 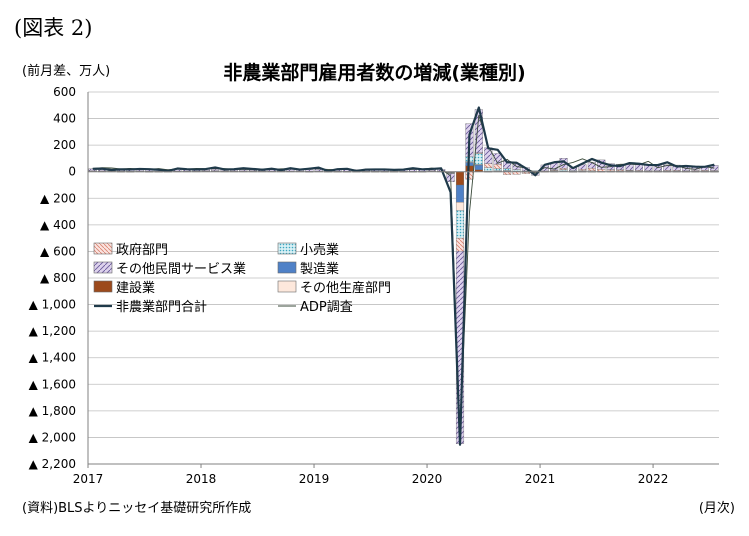 What do you see at coordinates (53, 28) in the screenshot?
I see `figure-label: (図表 2)` at bounding box center [53, 28].